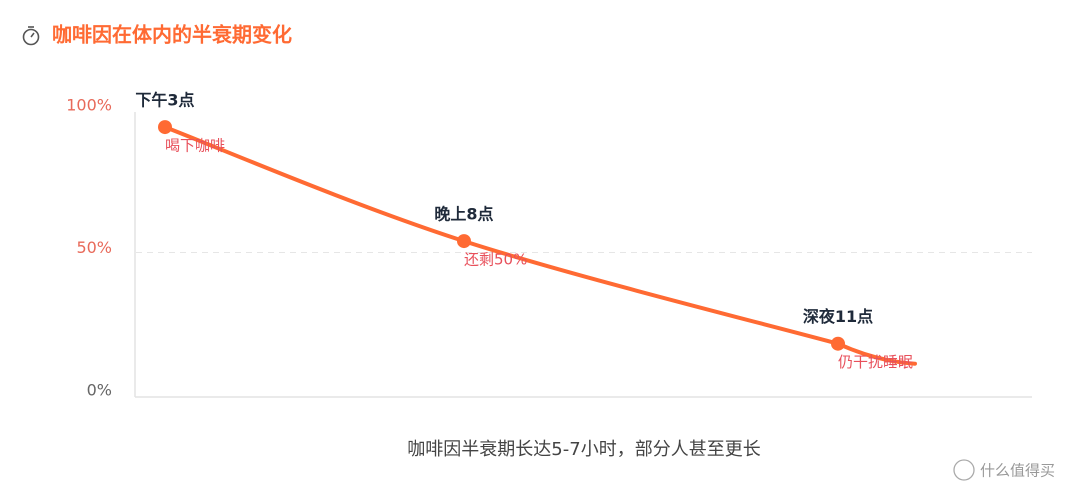 The image size is (1080, 494). What do you see at coordinates (164, 100) in the screenshot?
I see `point-label: 下午3点` at bounding box center [164, 100].